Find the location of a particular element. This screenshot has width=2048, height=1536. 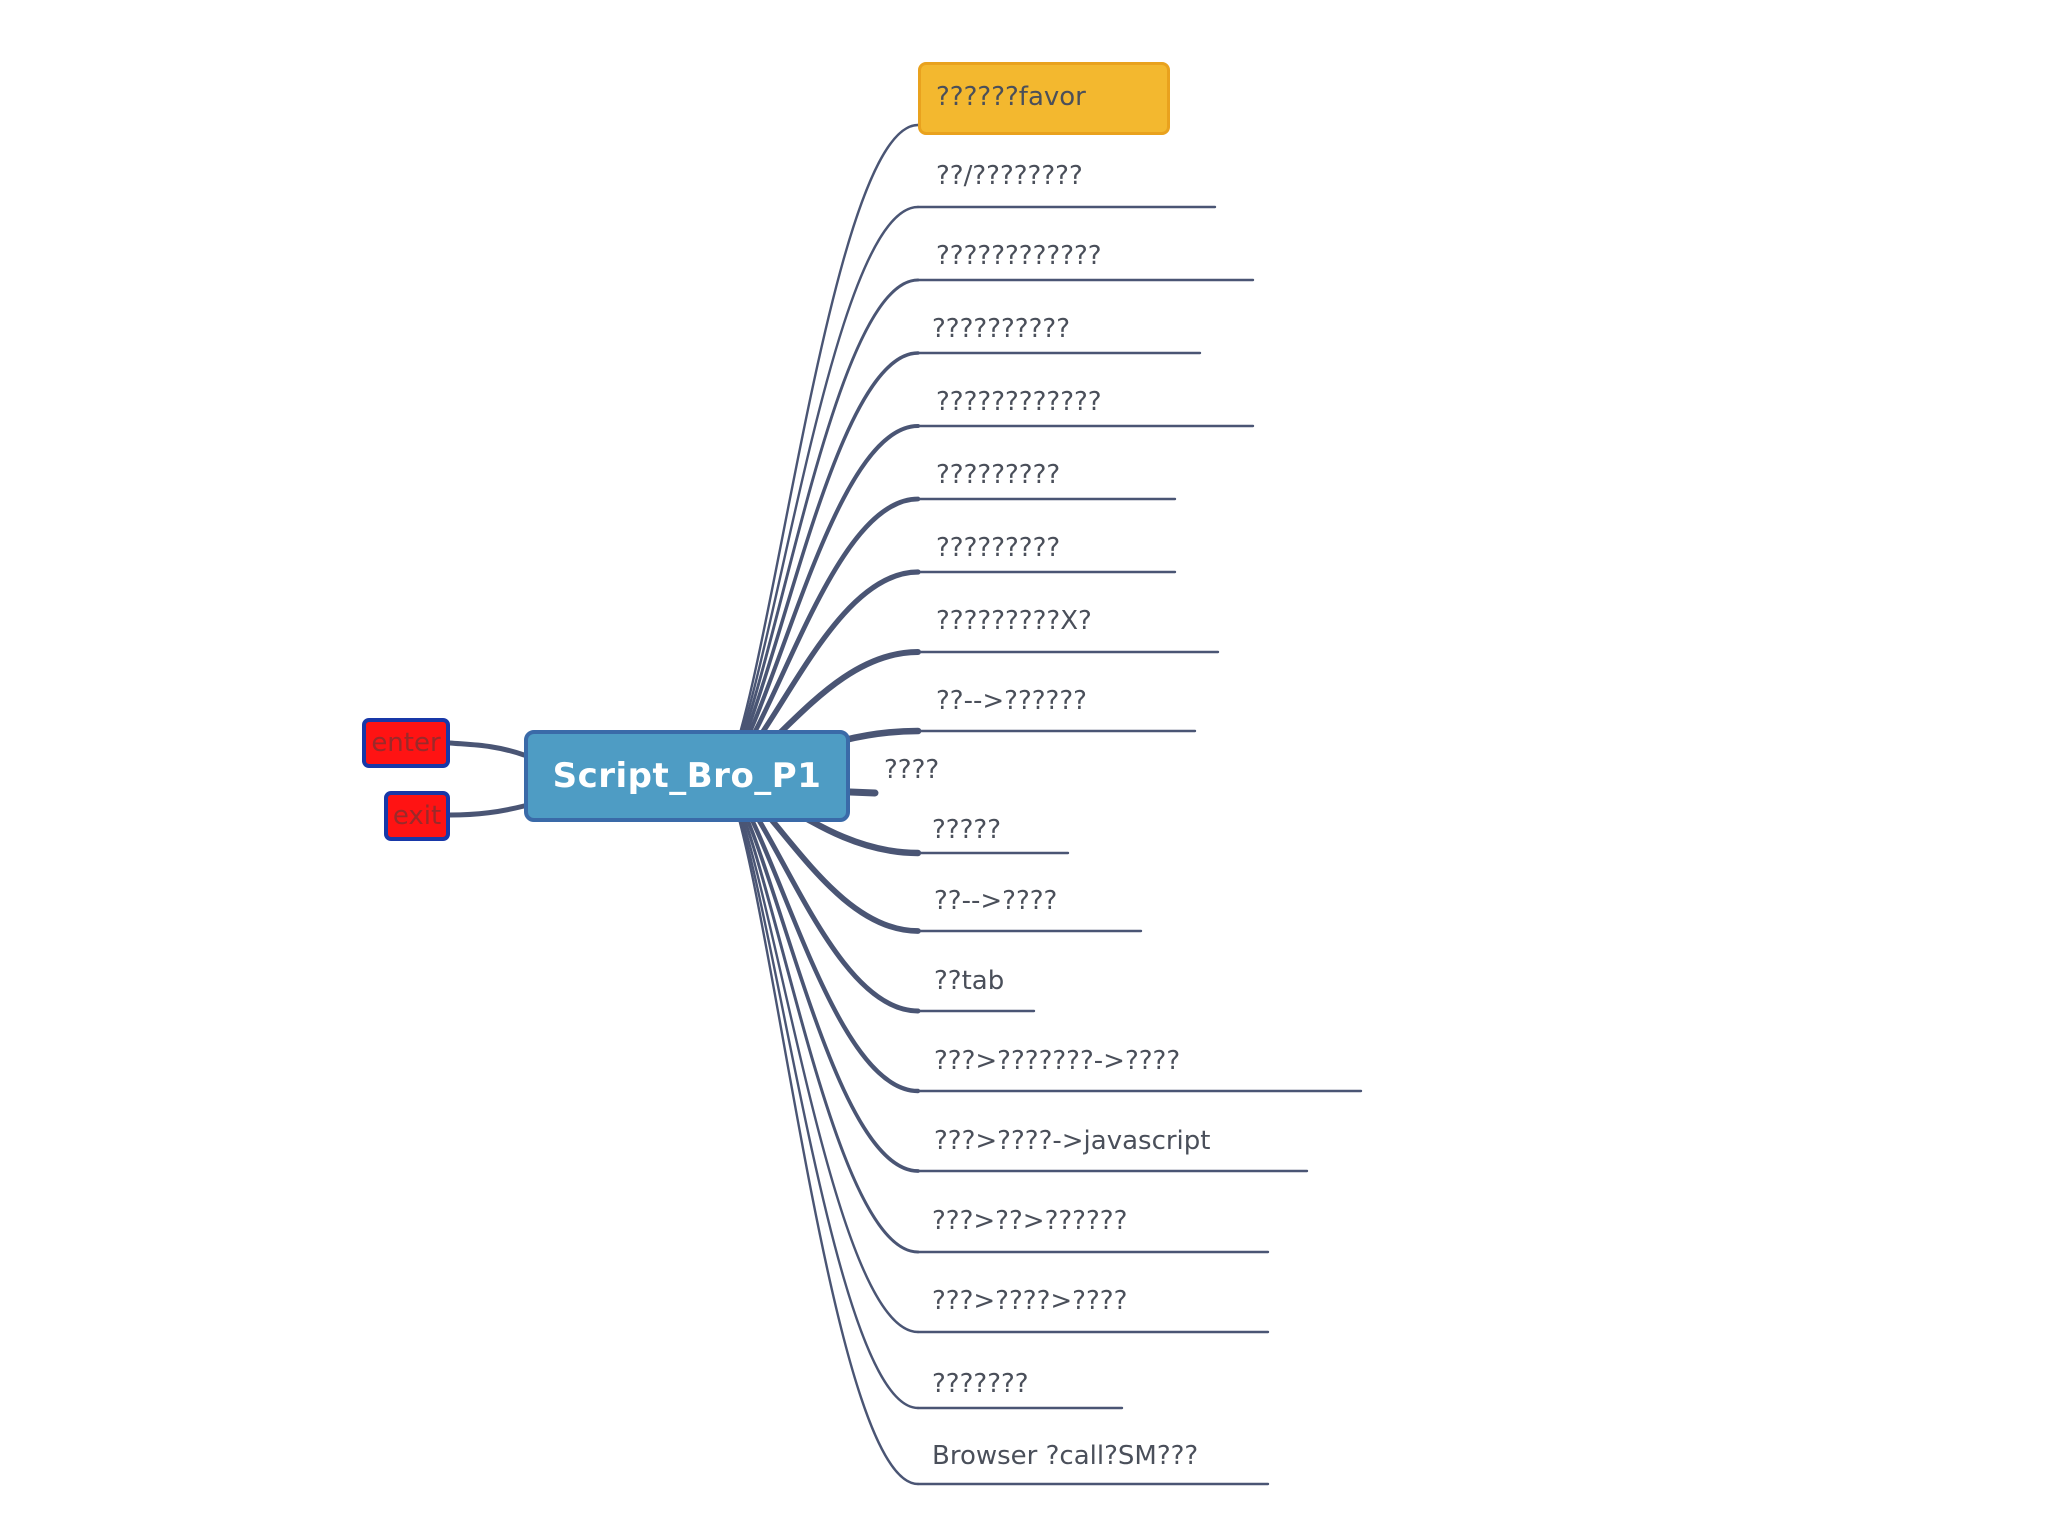

highlighted-topic-box is located at coordinates (1044, 98).